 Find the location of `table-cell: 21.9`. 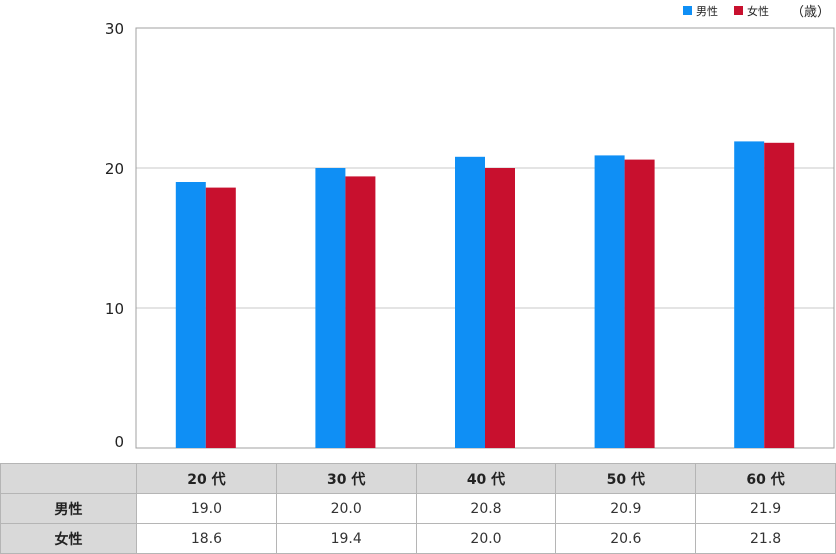

table-cell: 21.9 is located at coordinates (765, 508).